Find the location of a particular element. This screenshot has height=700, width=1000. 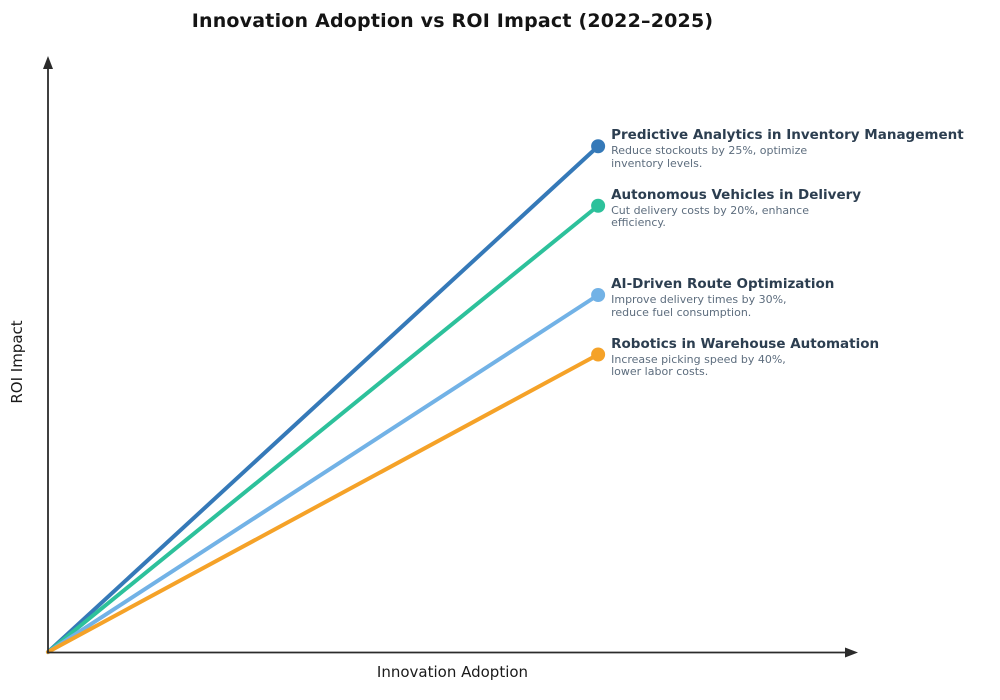

y-axis-label: ROI Impact is located at coordinates (17, 362).